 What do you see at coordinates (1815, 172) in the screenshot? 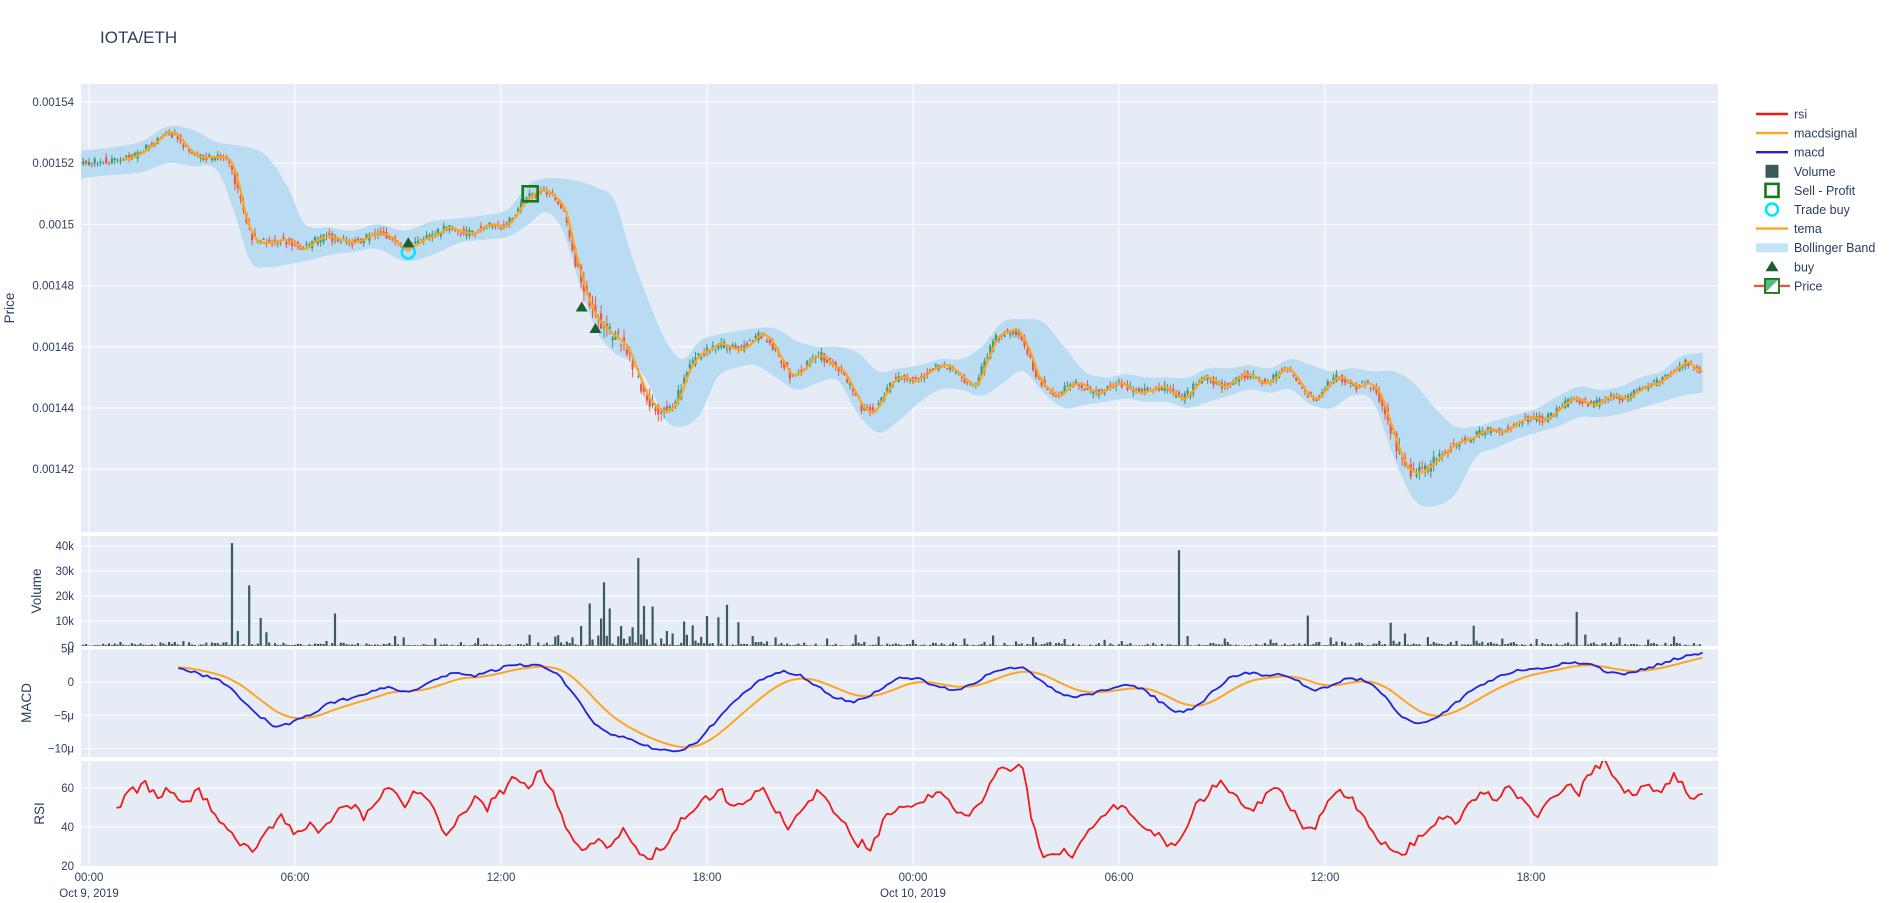
I see `legend-item-label: Volume` at bounding box center [1815, 172].